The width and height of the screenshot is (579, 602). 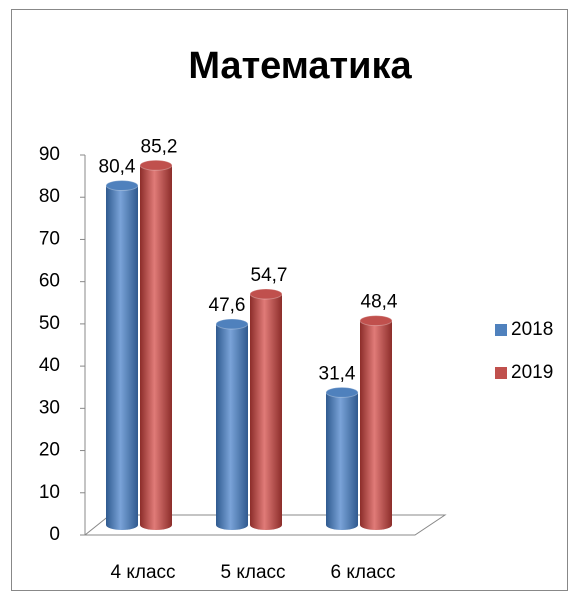 I want to click on x-tick-label: 4 класс, so click(x=142, y=572).